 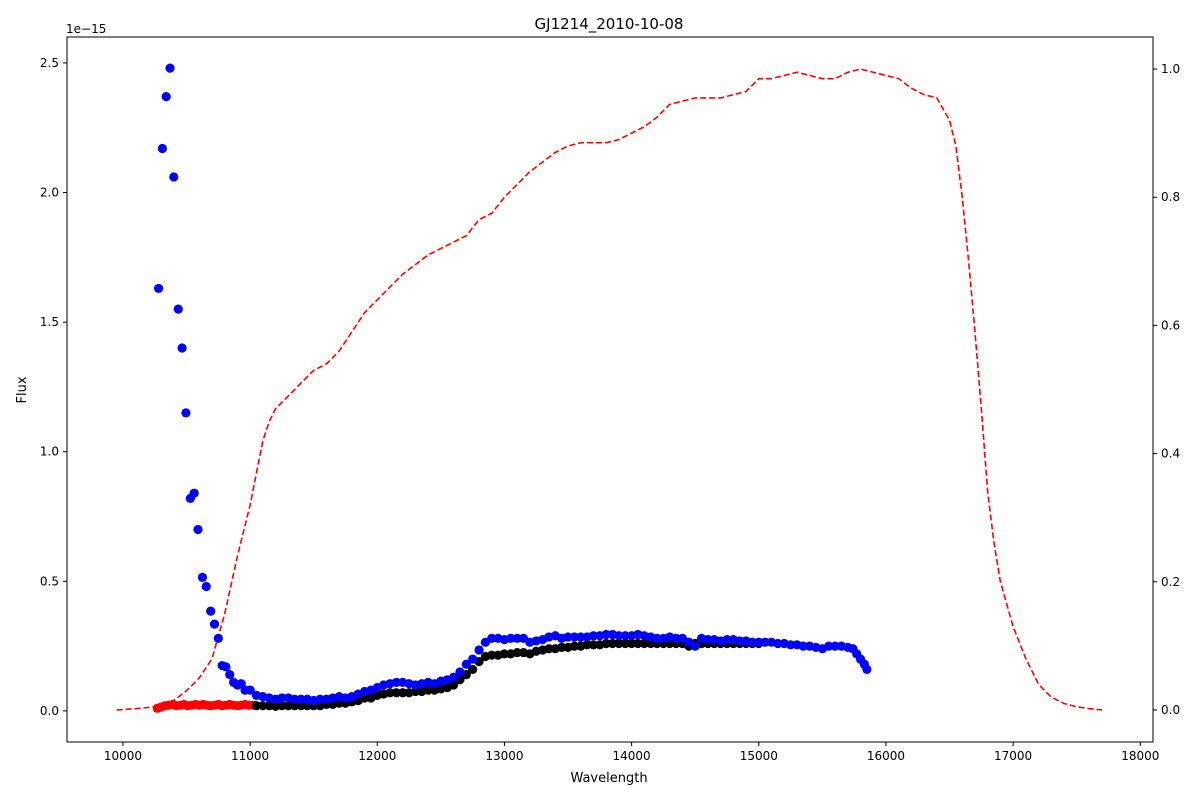 I want to click on y-tick-label: 0.0, so click(x=49, y=711).